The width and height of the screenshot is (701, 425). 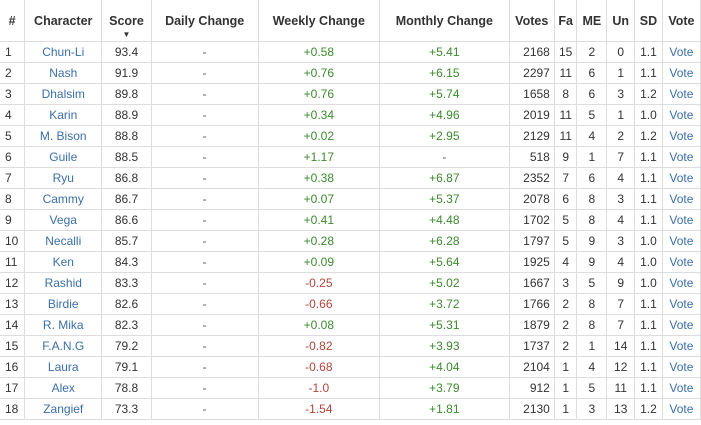 What do you see at coordinates (350, 241) in the screenshot?
I see `table-row: 10 Necalli 85.7- +0.28 +6.28 1797 5 9 3 1.0 Vote` at bounding box center [350, 241].